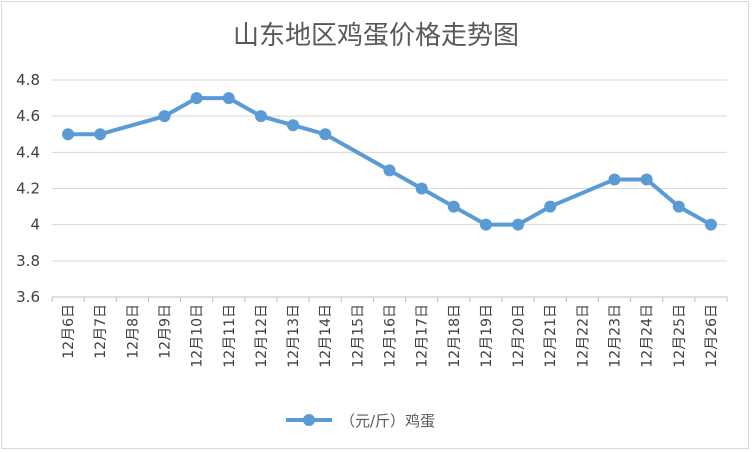 Image resolution: width=752 pixels, height=452 pixels. What do you see at coordinates (28, 116) in the screenshot?
I see `y-tick-label: 4.6` at bounding box center [28, 116].